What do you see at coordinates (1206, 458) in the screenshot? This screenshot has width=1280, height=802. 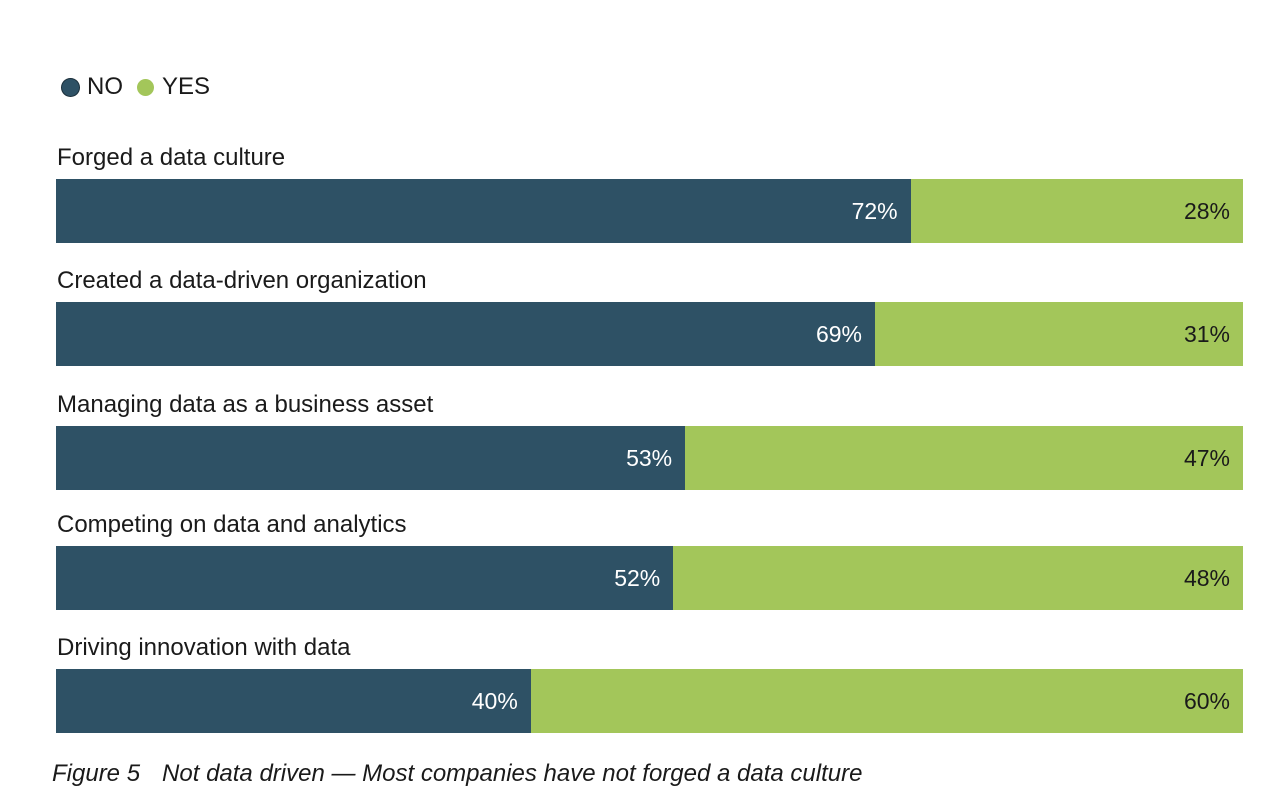 I see `data-label-yes-managing-data-as-a-business-asset: 47%` at bounding box center [1206, 458].